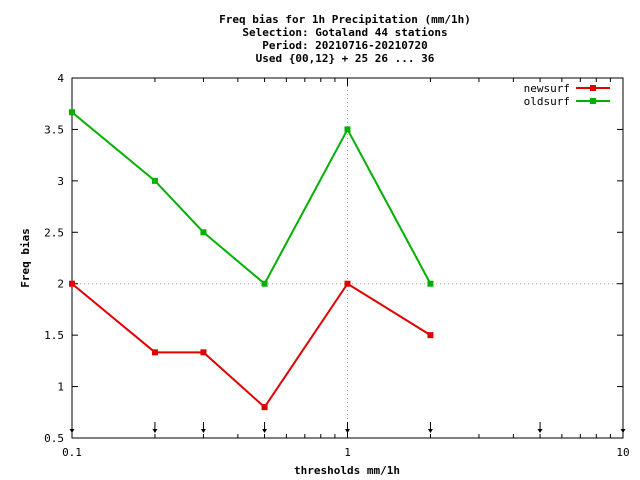 Image resolution: width=640 pixels, height=480 pixels. What do you see at coordinates (60, 78) in the screenshot?
I see `y-tick-label: 4` at bounding box center [60, 78].